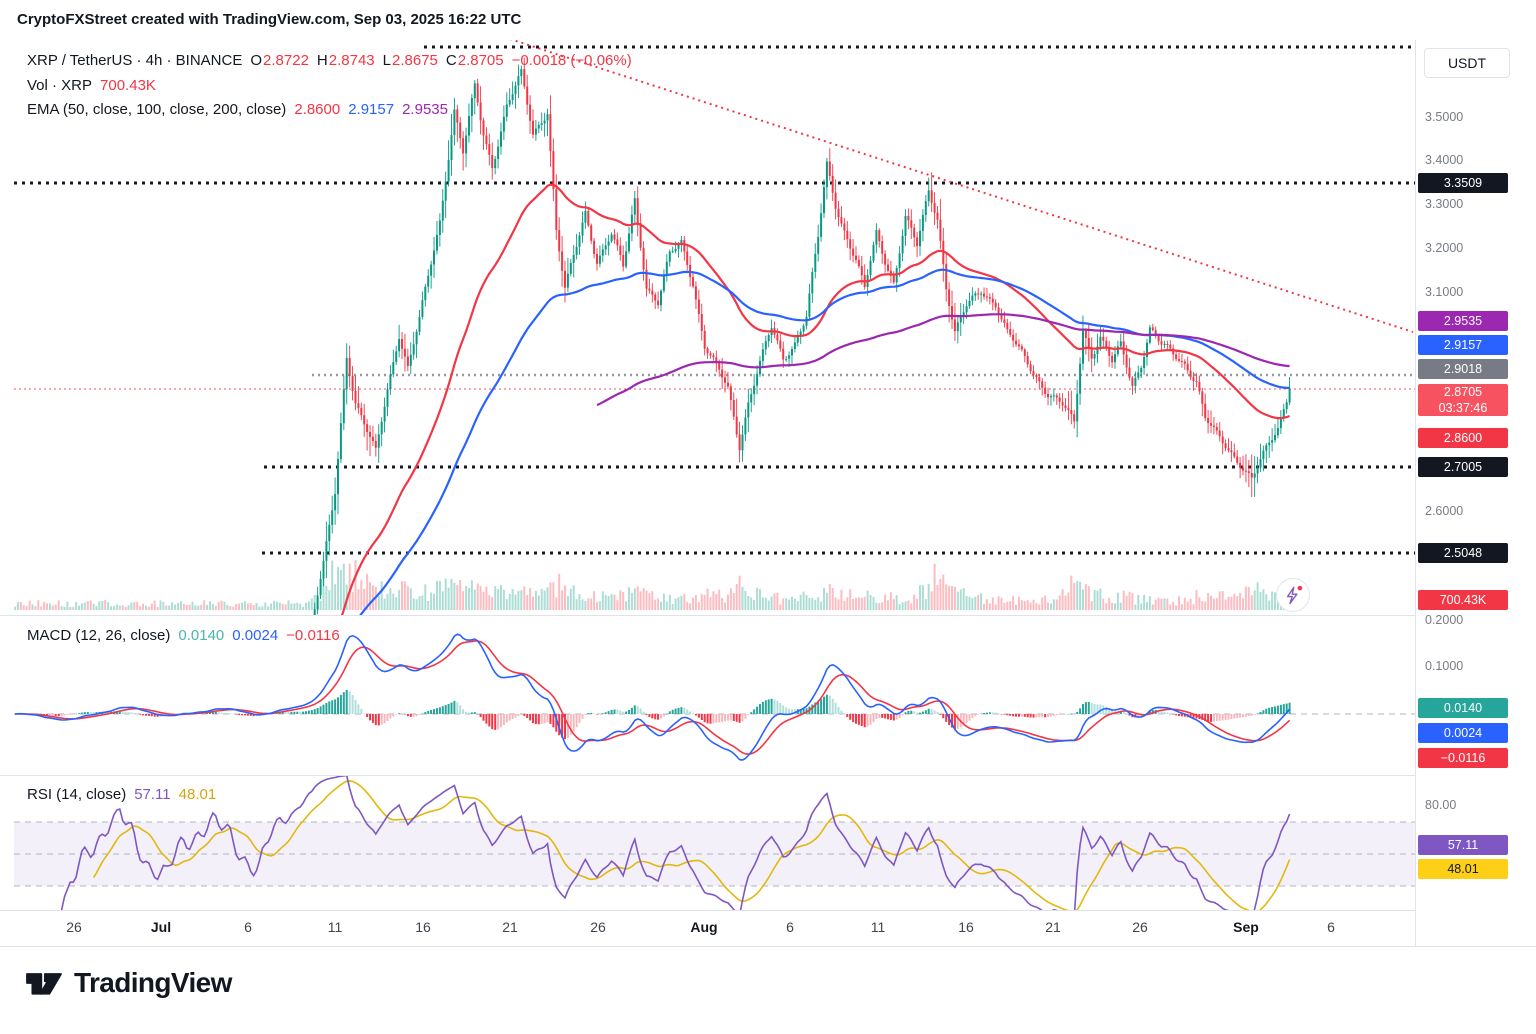 The image size is (1536, 1034). I want to click on rsi-line, so click(673, 843).